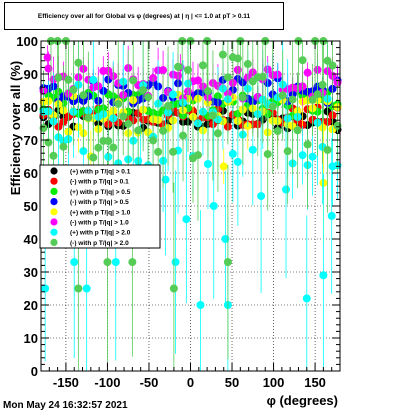 Image resolution: width=400 pixels, height=414 pixels. I want to click on x-tick-label: 100, so click(274, 382).